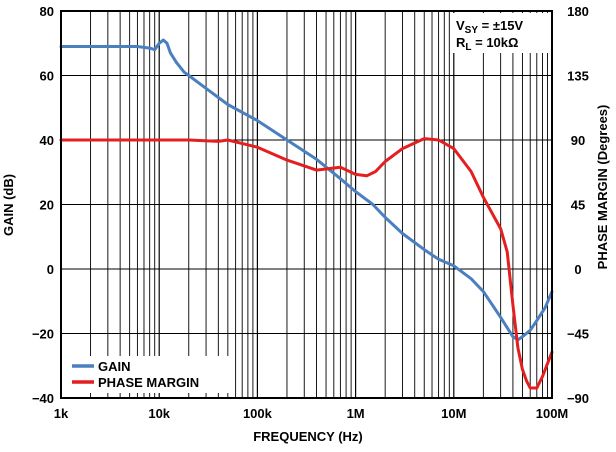  I want to click on x-tick-label: 100k, so click(258, 413).